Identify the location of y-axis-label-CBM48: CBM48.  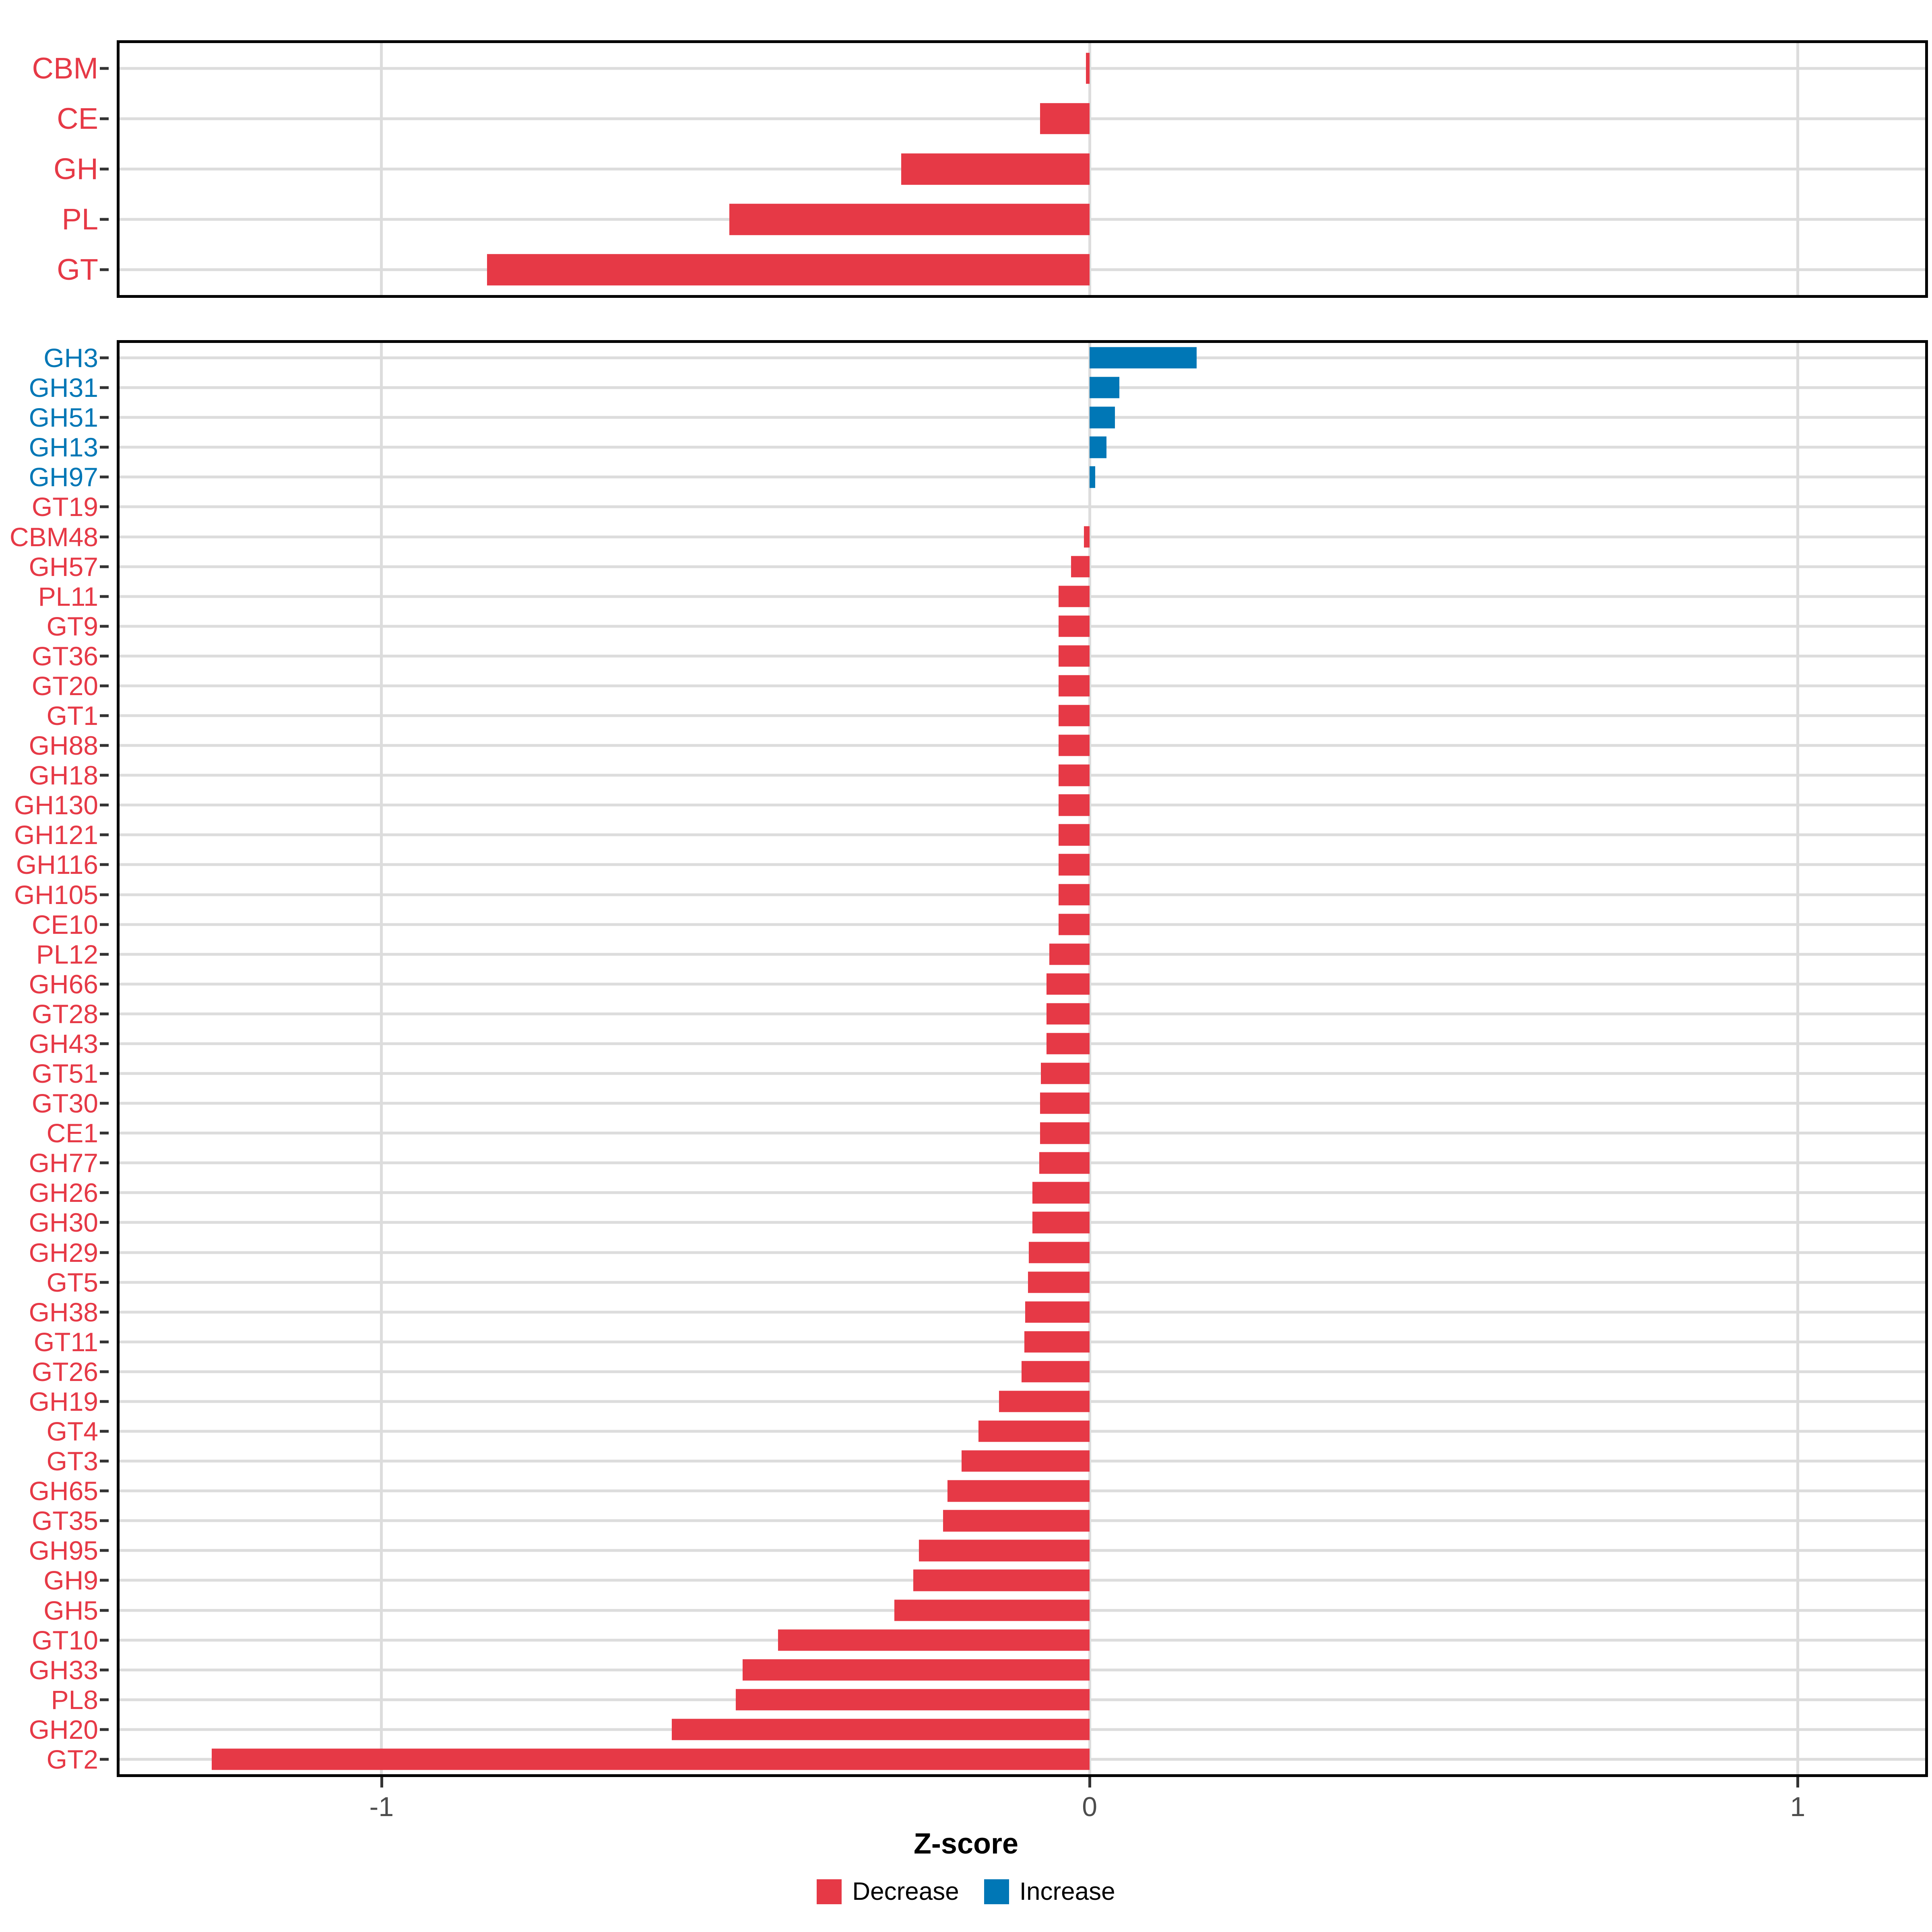
(53, 537).